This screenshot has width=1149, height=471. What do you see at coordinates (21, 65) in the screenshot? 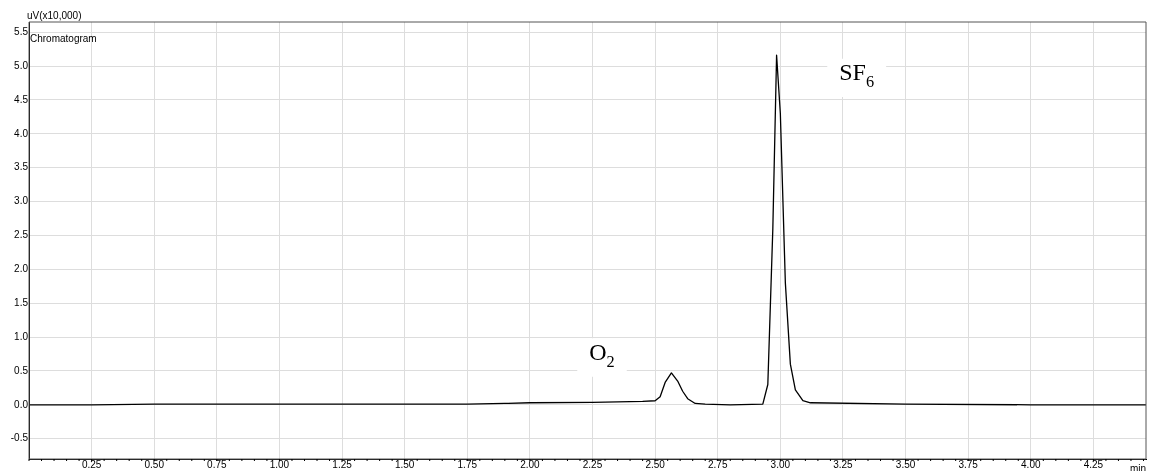
I see `y-tick-label: 5.0` at bounding box center [21, 65].